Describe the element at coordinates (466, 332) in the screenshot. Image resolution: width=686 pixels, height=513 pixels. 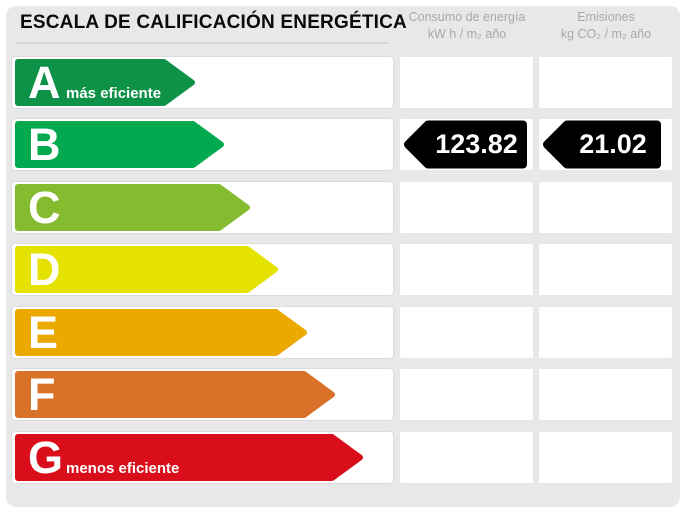
I see `consumo-cell-e` at that location.